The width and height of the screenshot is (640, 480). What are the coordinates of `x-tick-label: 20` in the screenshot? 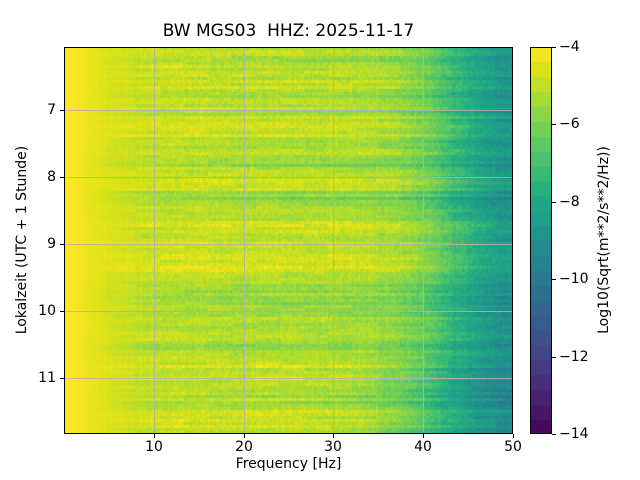 It's located at (244, 447).